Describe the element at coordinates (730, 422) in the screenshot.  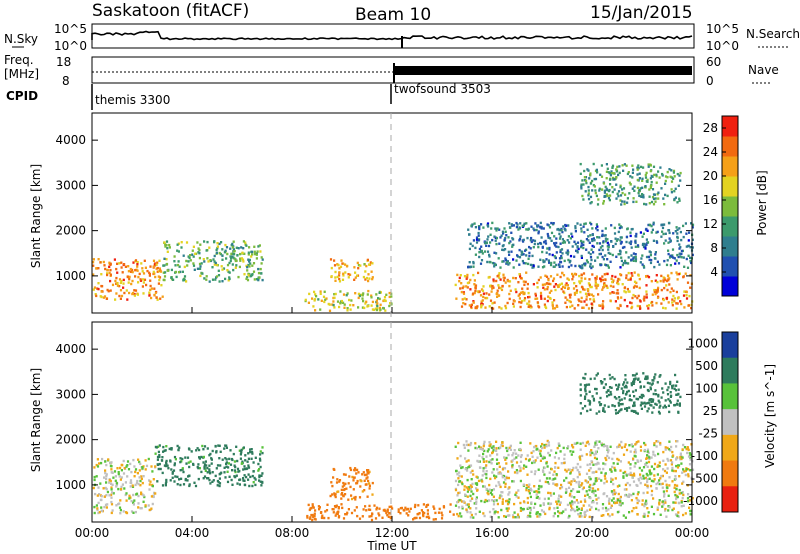
I see `colorbar-segment` at that location.